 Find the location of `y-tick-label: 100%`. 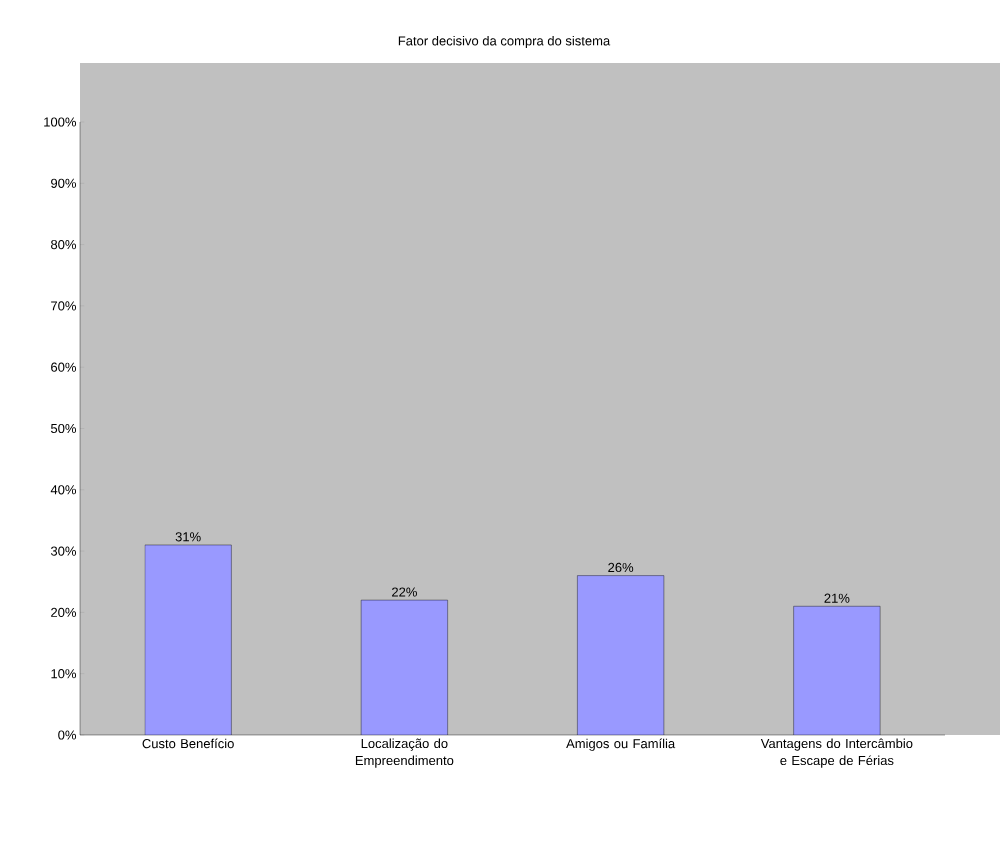

y-tick-label: 100% is located at coordinates (60, 122).